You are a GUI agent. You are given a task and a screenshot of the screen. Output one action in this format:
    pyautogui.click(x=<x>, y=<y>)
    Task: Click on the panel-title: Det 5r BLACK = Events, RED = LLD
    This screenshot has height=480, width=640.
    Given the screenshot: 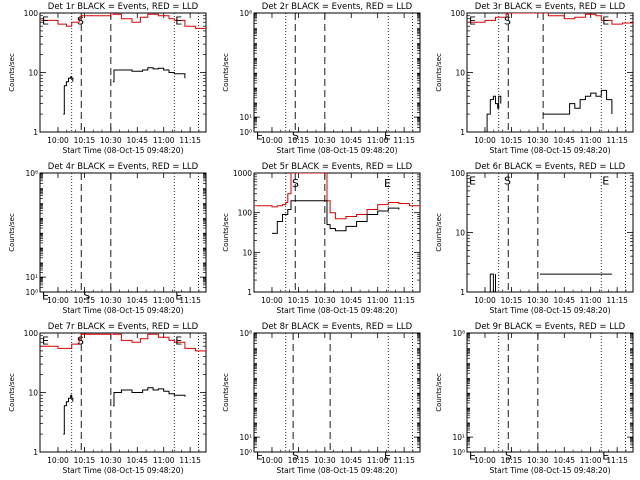 What is the action you would take?
    pyautogui.click(x=337, y=167)
    